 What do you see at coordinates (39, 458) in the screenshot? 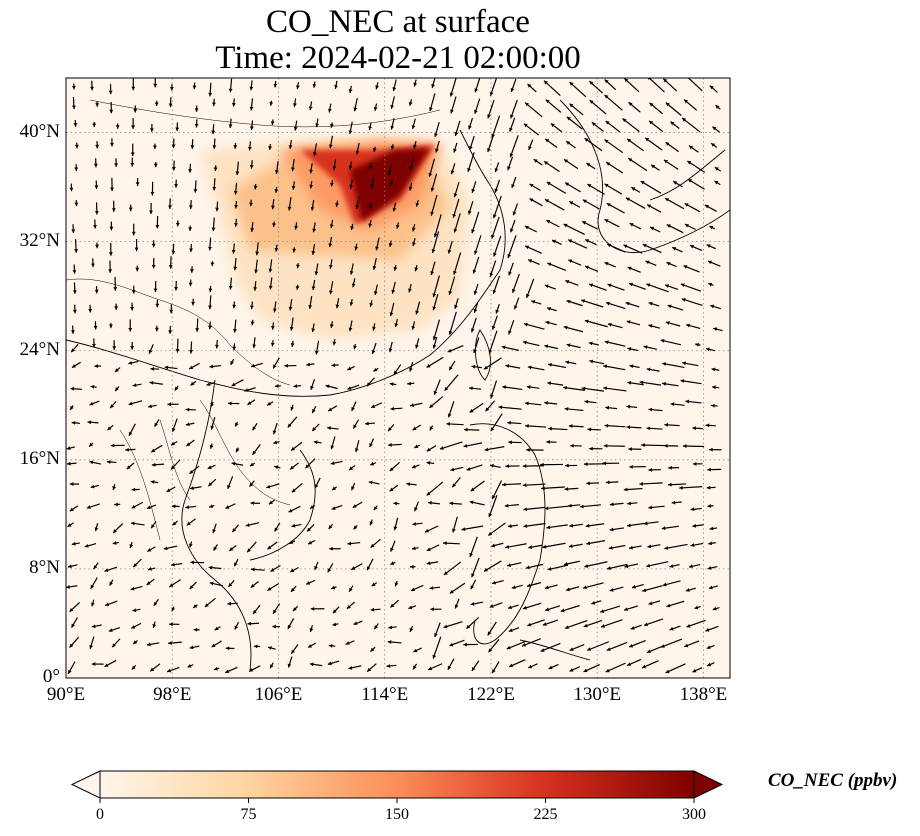
I see `y-tick-label: 16°N` at bounding box center [39, 458].